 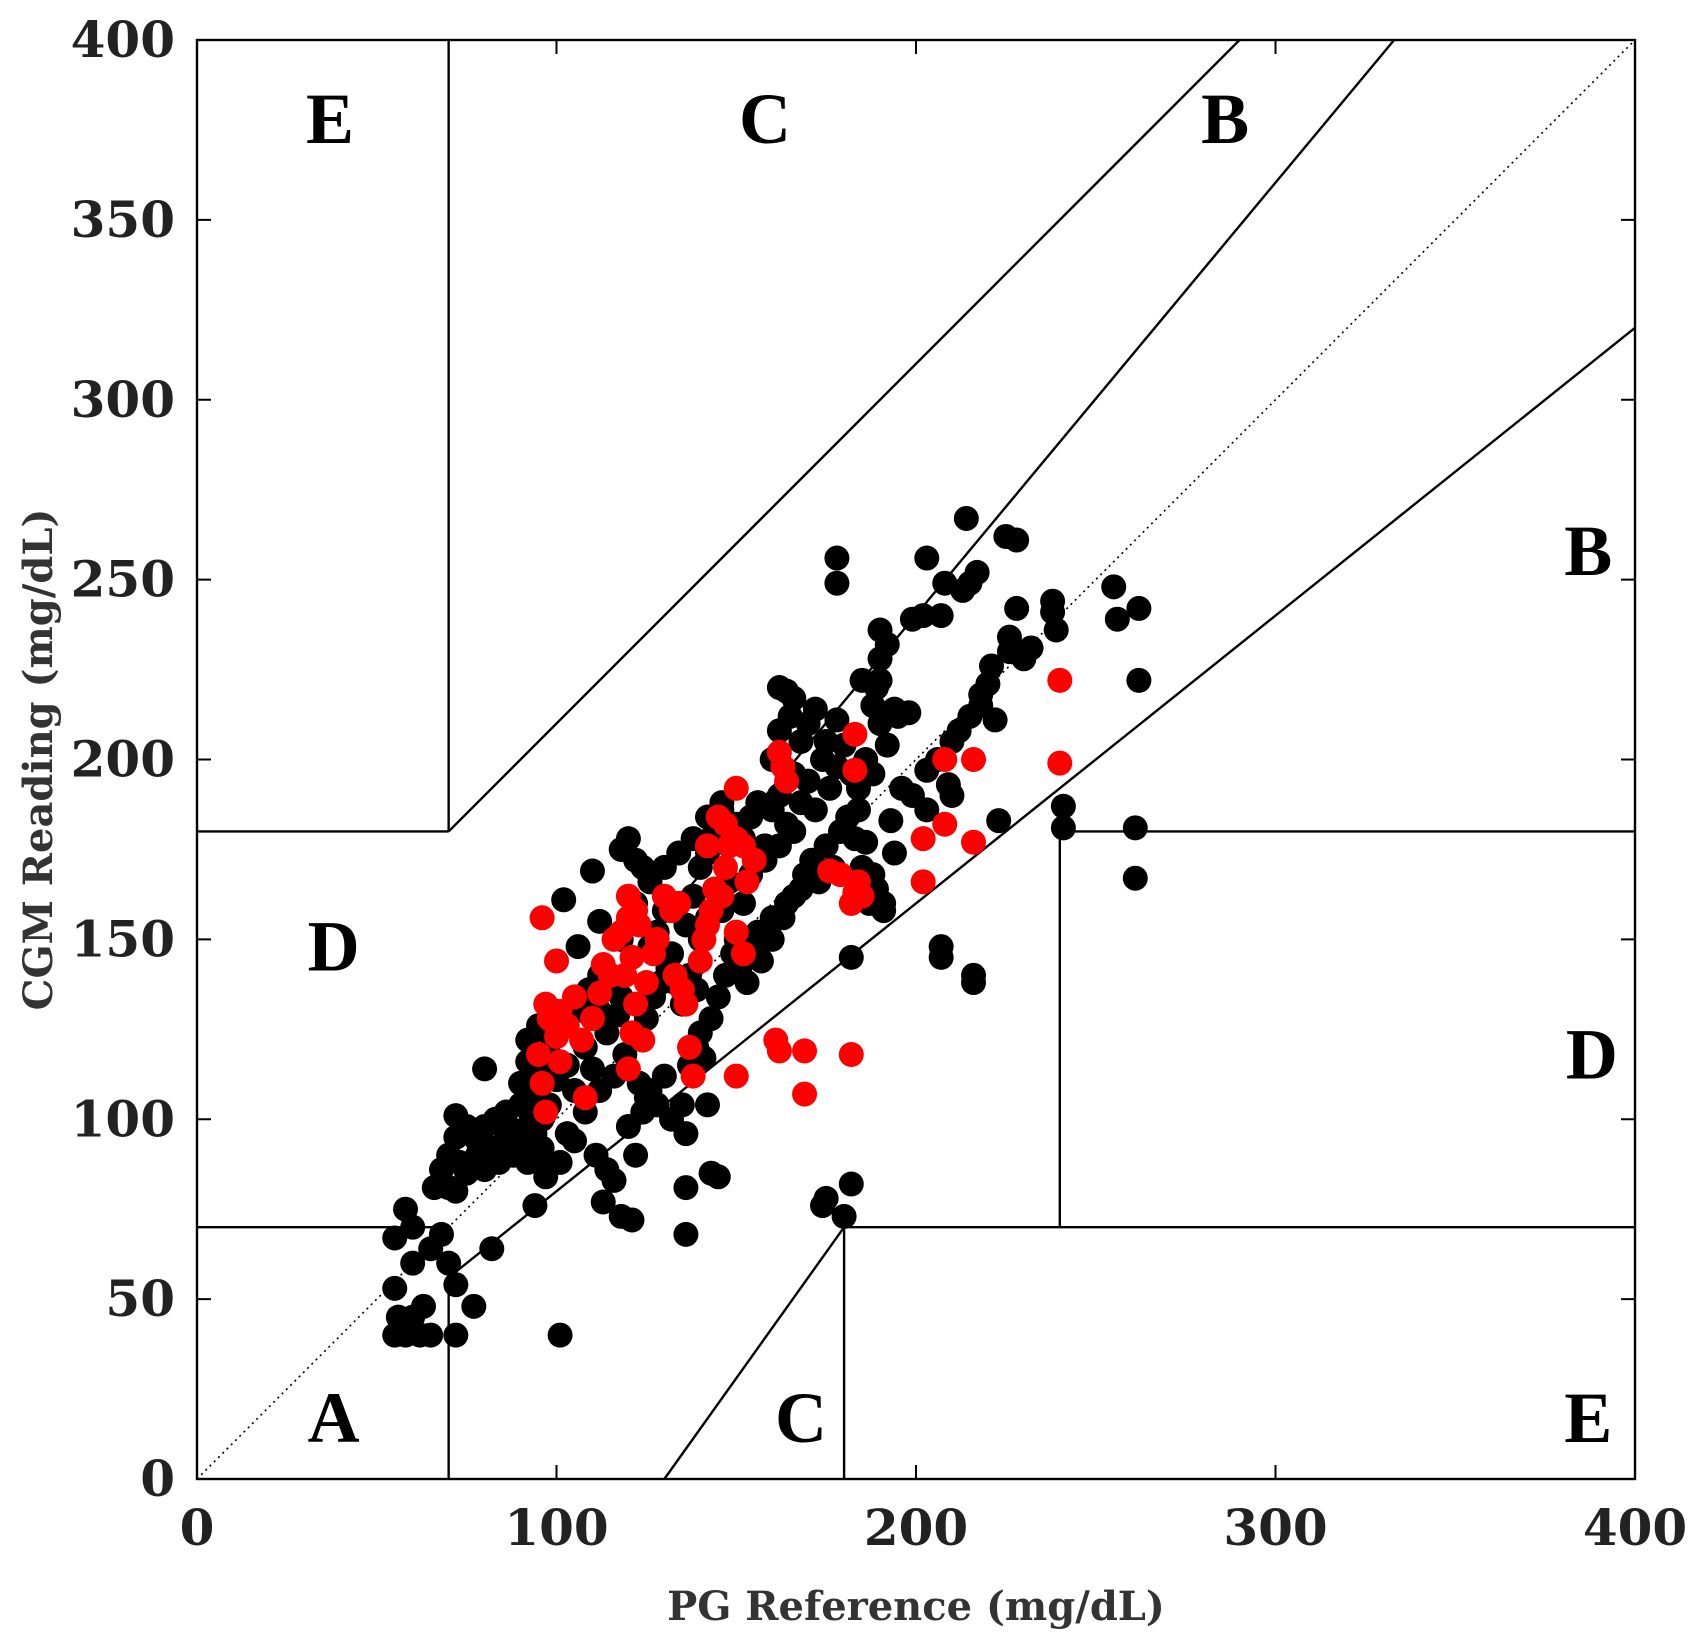 I want to click on x-tick-label: 0, so click(x=197, y=1527).